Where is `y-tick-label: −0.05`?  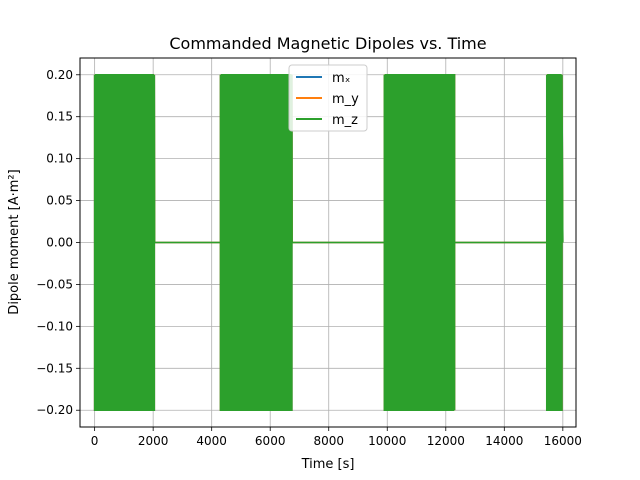 y-tick-label: −0.05 is located at coordinates (54, 284).